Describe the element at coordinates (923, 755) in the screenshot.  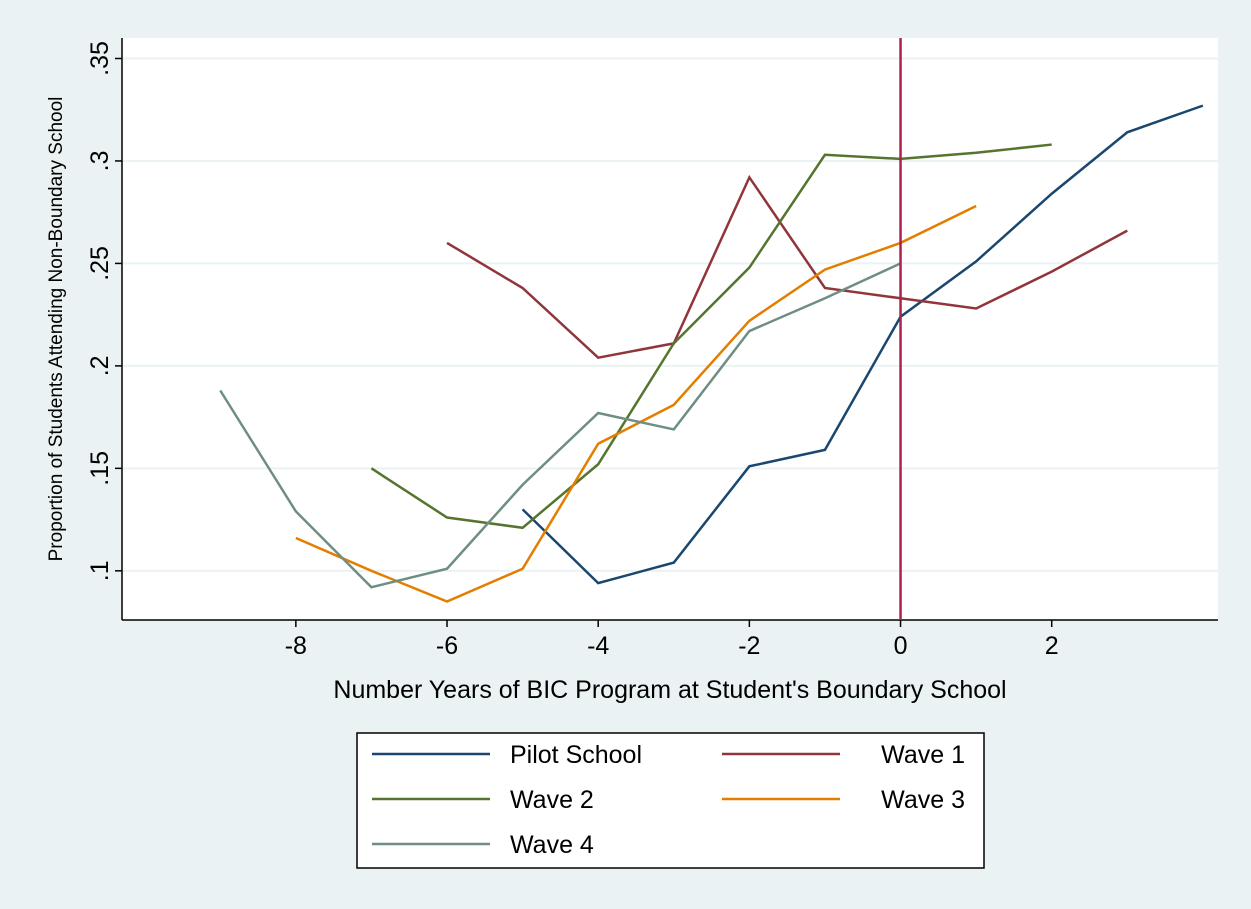
I see `legend-label: Wave 1` at that location.